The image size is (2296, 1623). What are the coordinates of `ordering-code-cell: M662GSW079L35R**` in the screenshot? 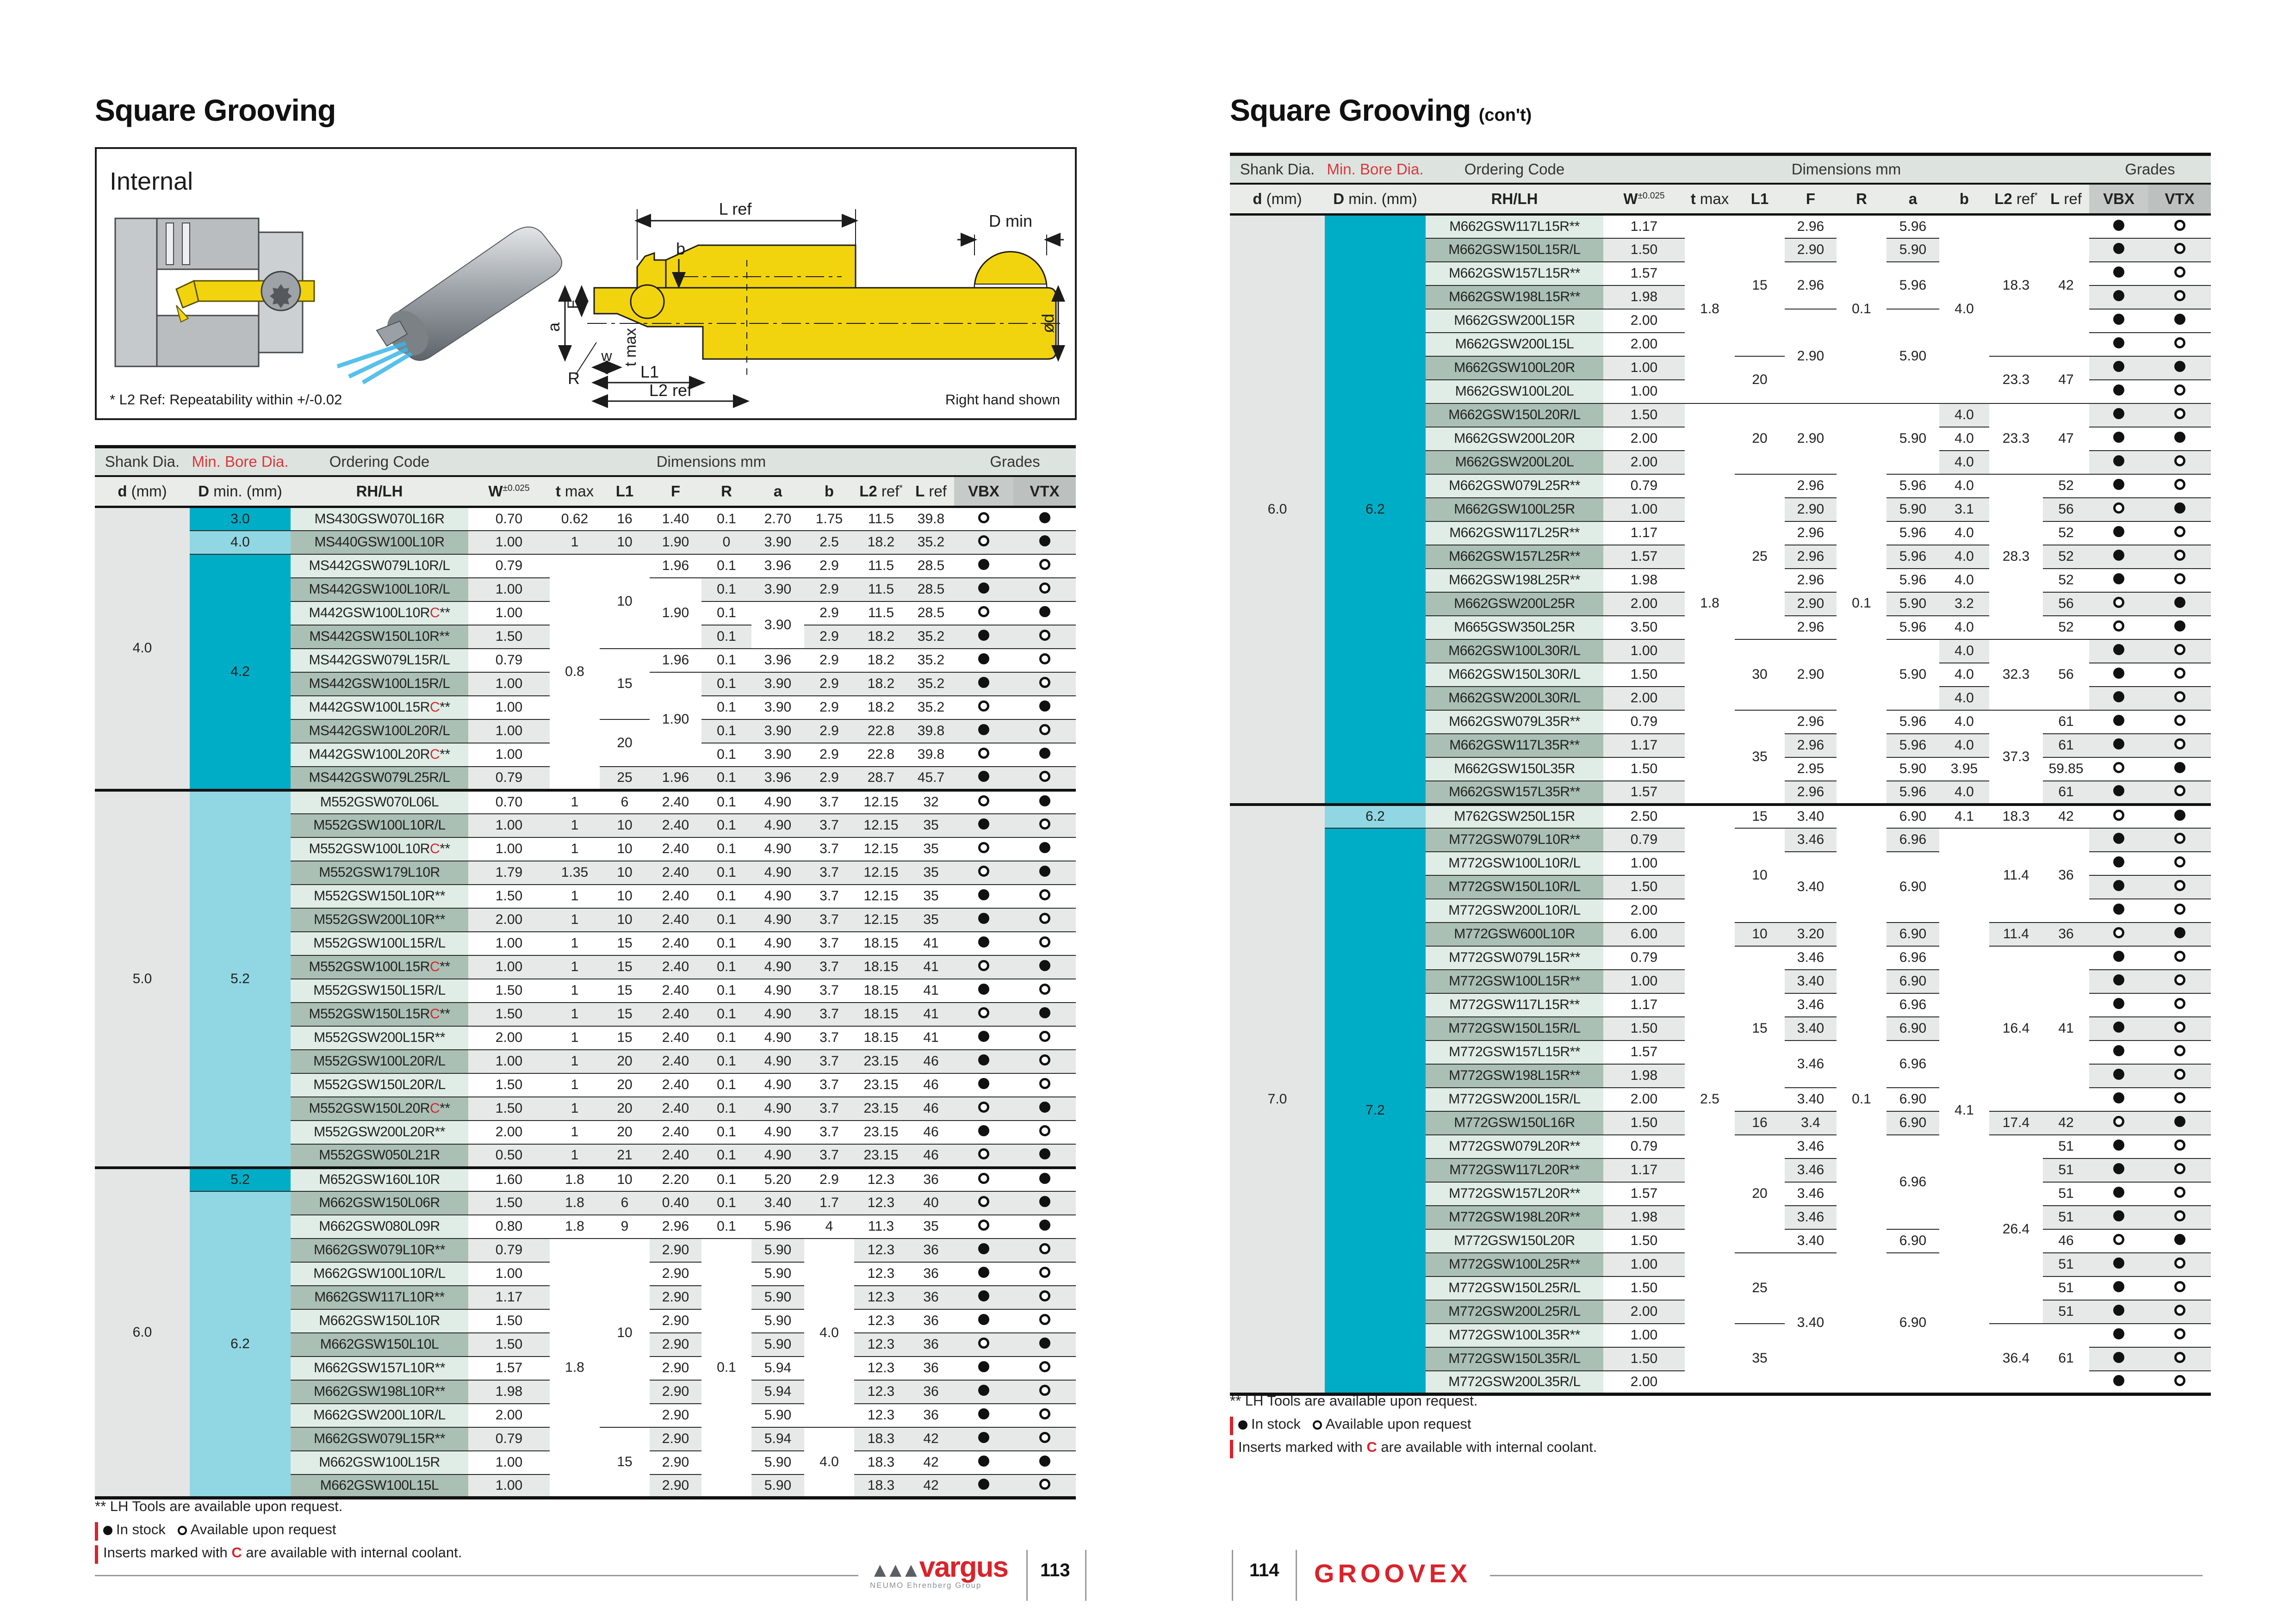 It's located at (1515, 722).